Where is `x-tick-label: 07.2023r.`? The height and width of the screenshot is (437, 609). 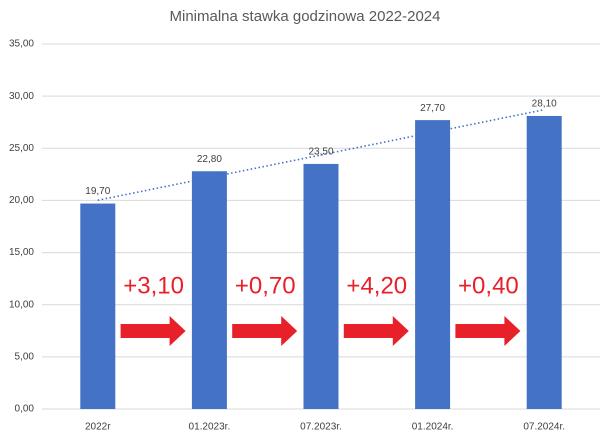 x-tick-label: 07.2023r. is located at coordinates (321, 427).